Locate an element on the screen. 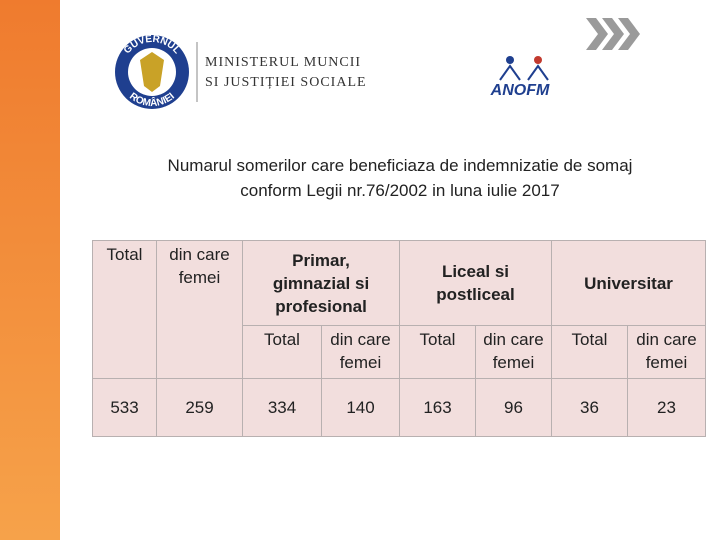 Image resolution: width=720 pixels, height=540 pixels. data-cell: 334 is located at coordinates (282, 407).